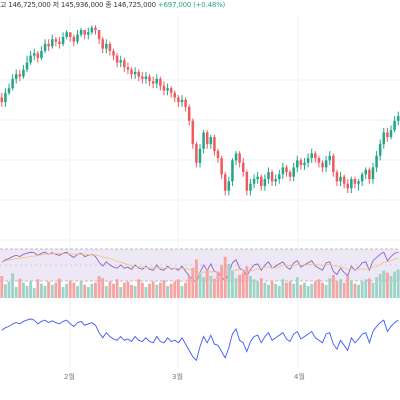 The height and width of the screenshot is (400, 400). Describe the element at coordinates (135, 5) in the screenshot. I see `legend-item: 146,725,000` at that location.